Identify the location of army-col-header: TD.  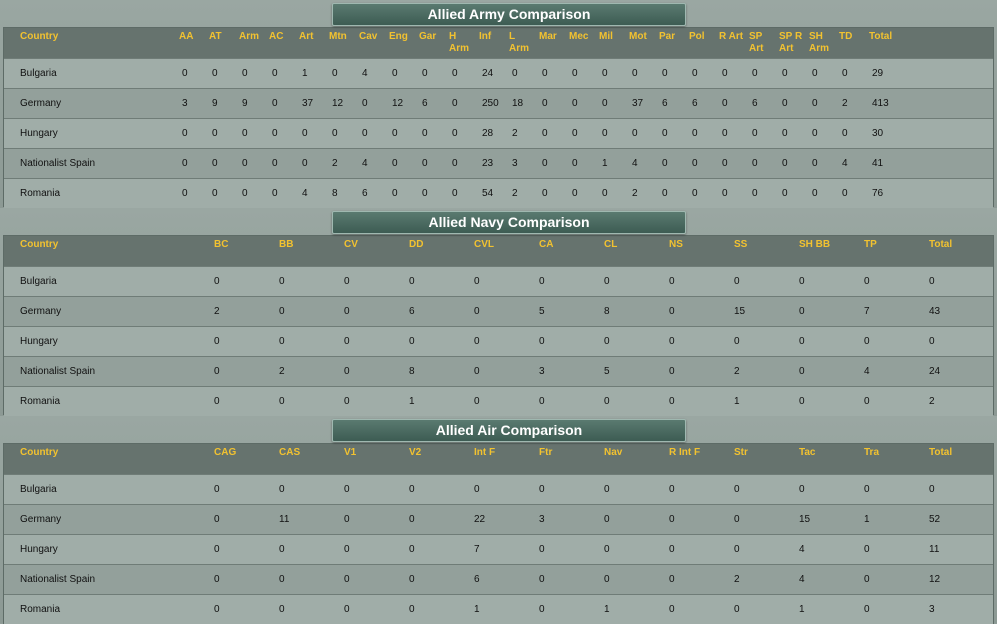
(846, 36).